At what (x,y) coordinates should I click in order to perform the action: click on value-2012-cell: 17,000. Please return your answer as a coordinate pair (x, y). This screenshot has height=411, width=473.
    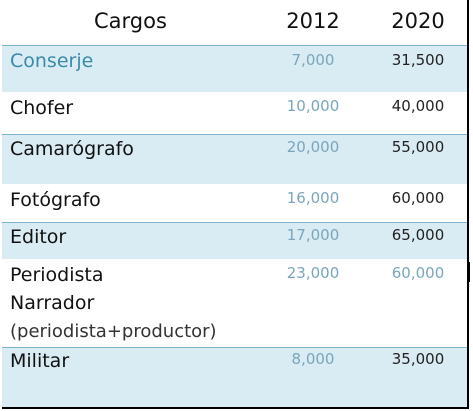
    Looking at the image, I should click on (313, 235).